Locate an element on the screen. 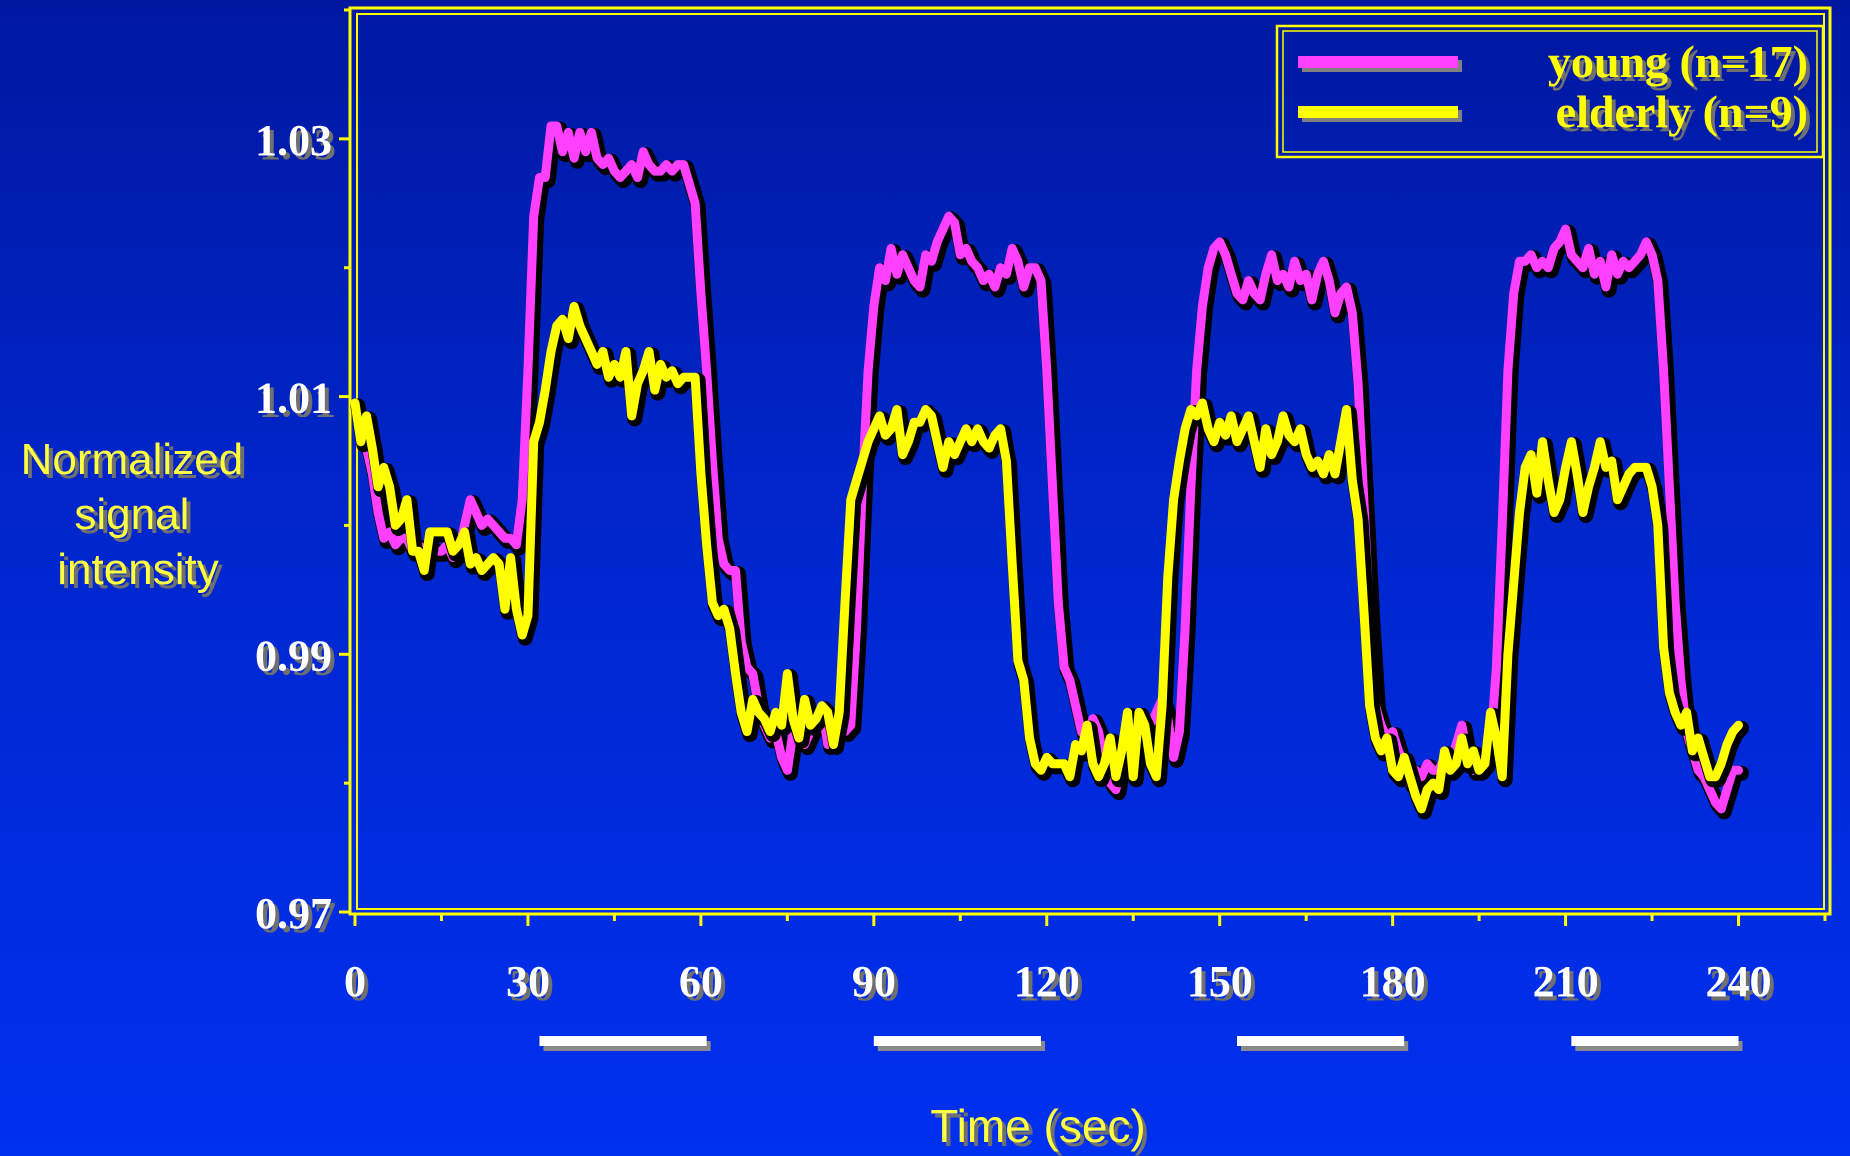 This screenshot has width=1850, height=1156. y-axis-label-line-3: intensity is located at coordinates (137, 569).